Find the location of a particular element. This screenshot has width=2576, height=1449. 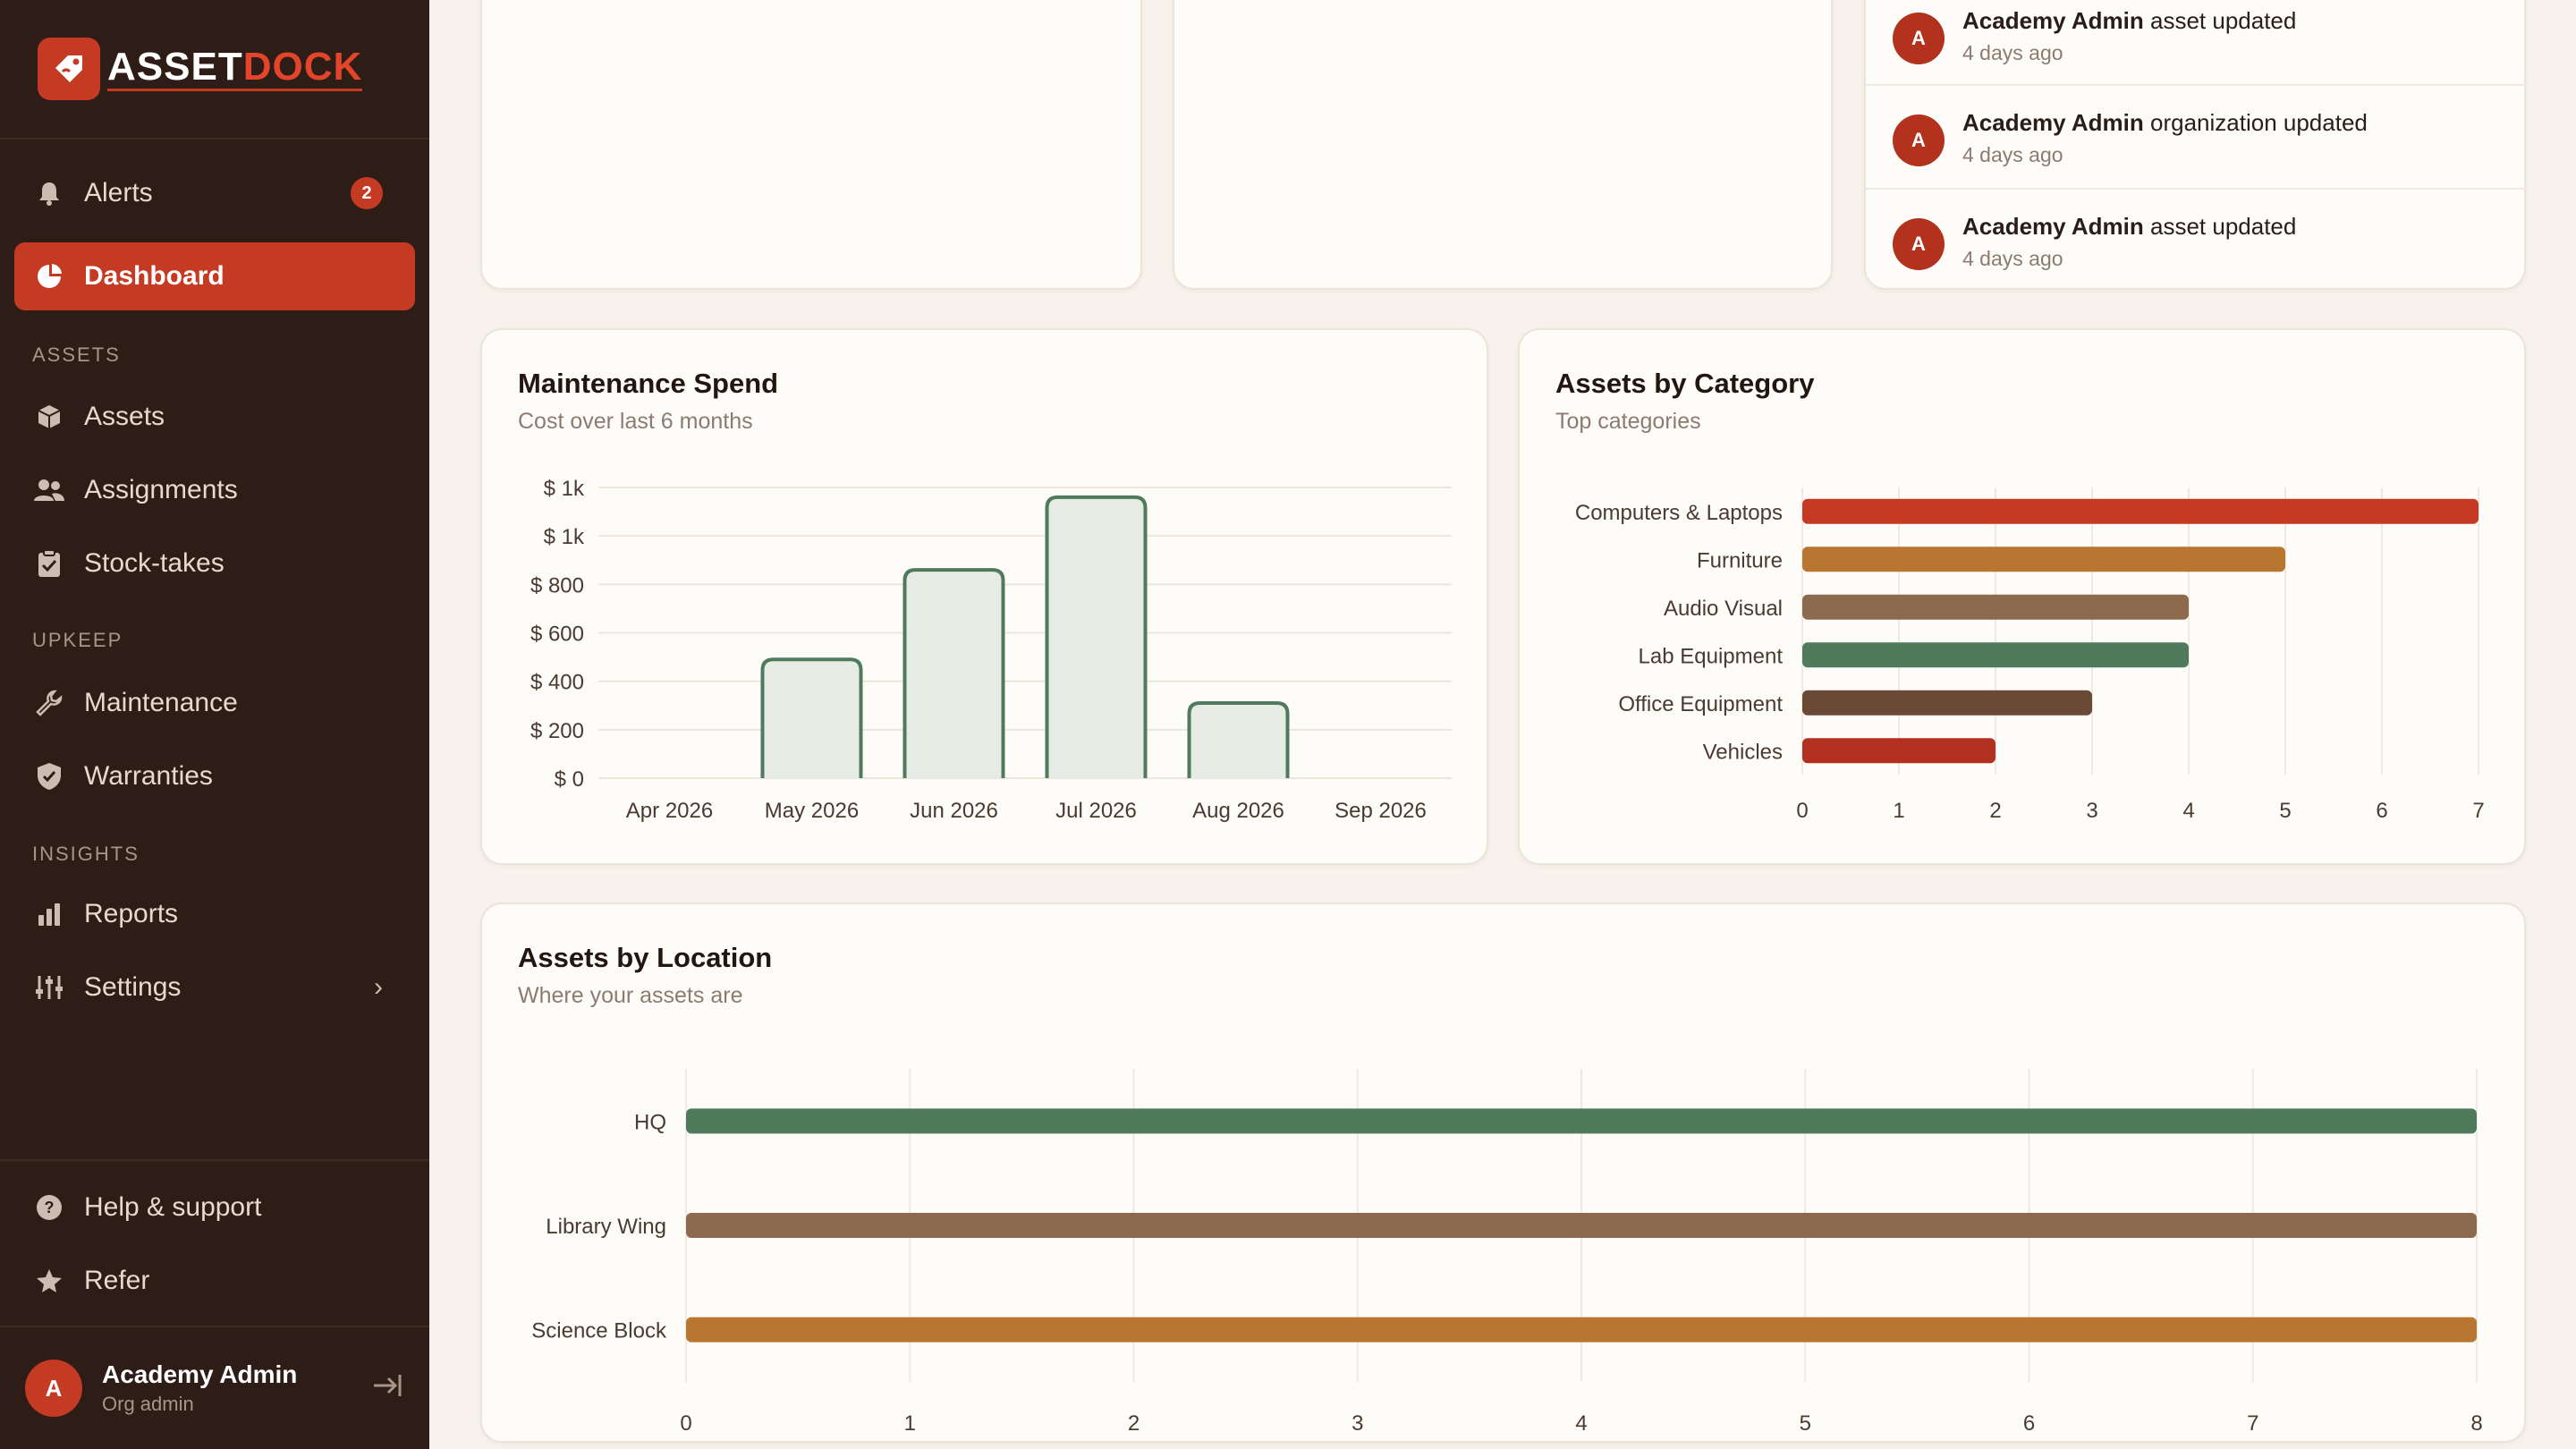

x-tick-label: May 2026 is located at coordinates (812, 811).